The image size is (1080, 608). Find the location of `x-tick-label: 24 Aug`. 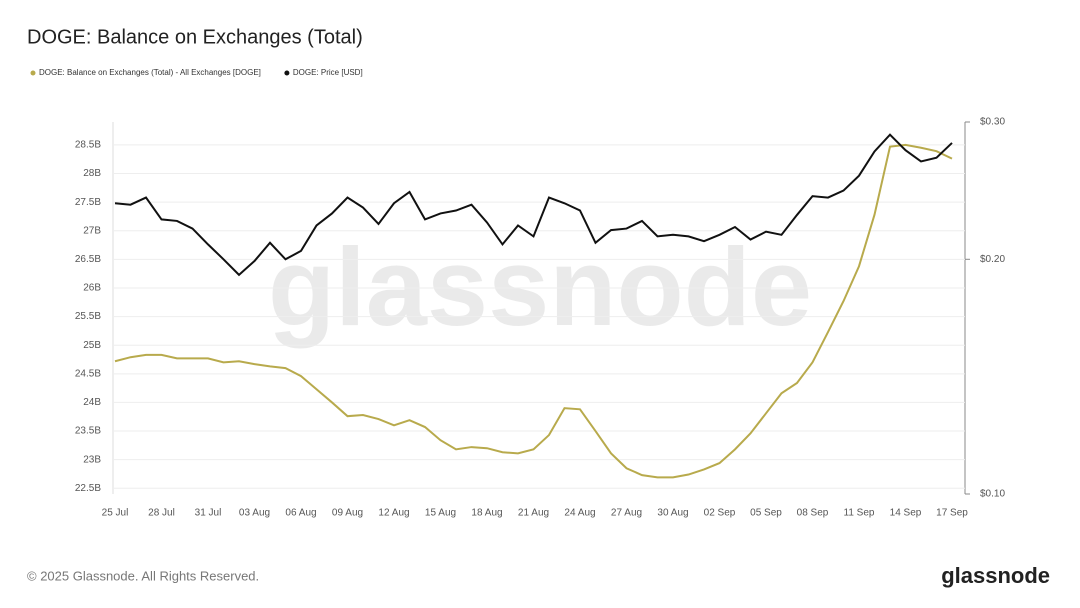

x-tick-label: 24 Aug is located at coordinates (579, 513).